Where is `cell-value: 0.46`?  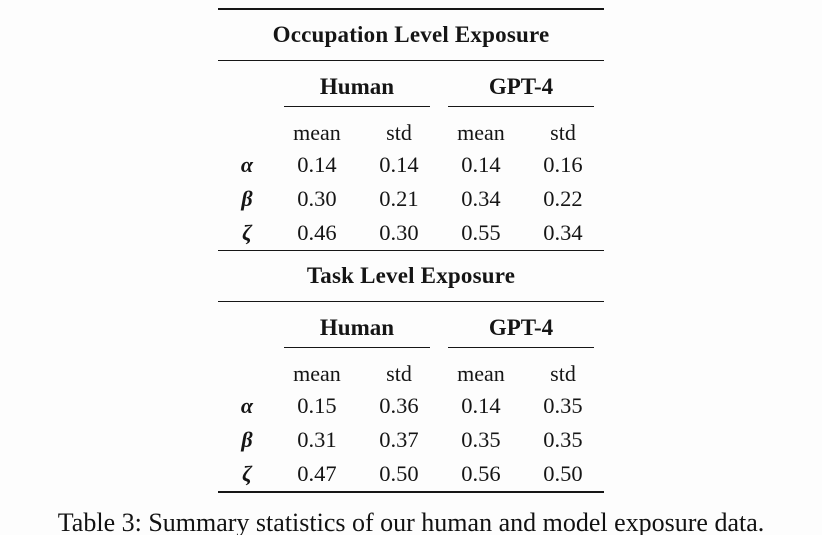 cell-value: 0.46 is located at coordinates (316, 233).